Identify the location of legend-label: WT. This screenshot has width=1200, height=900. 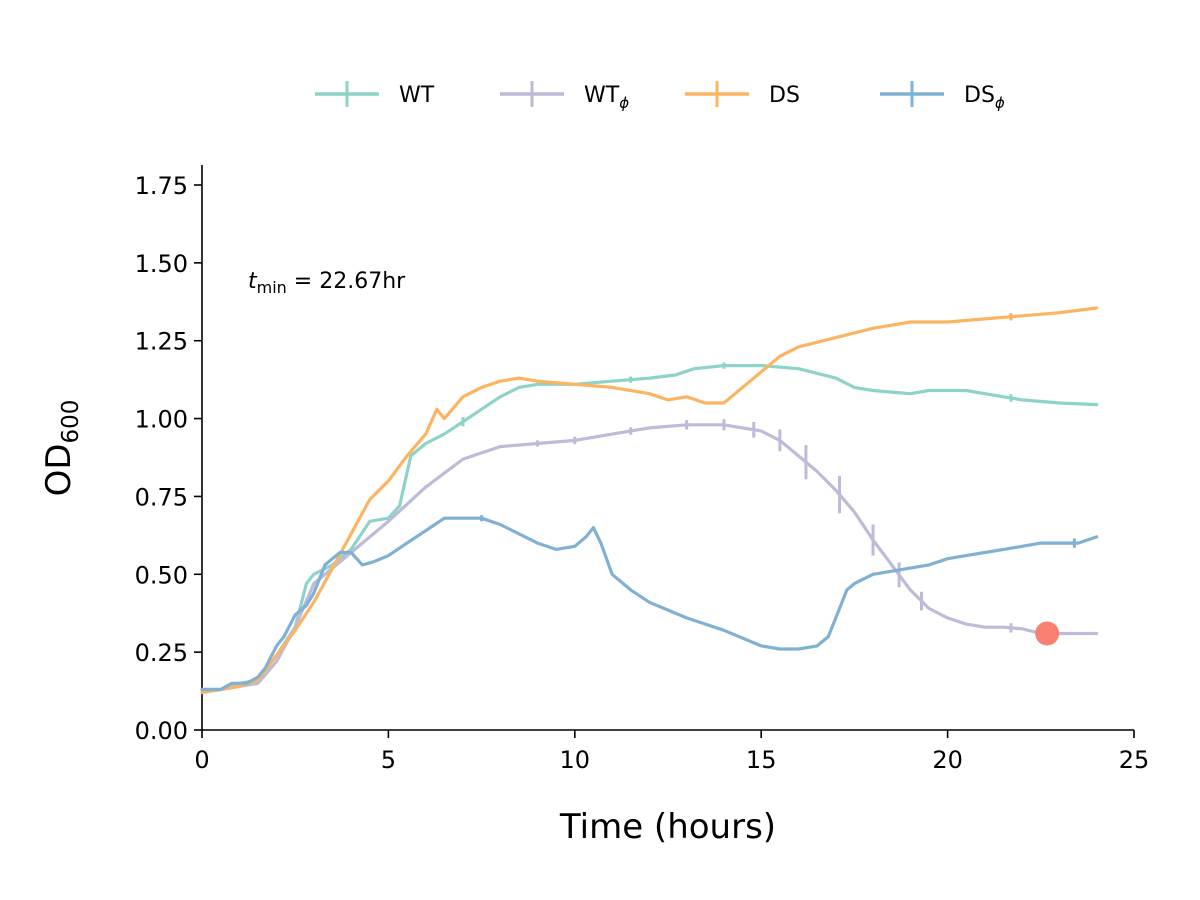
(417, 95).